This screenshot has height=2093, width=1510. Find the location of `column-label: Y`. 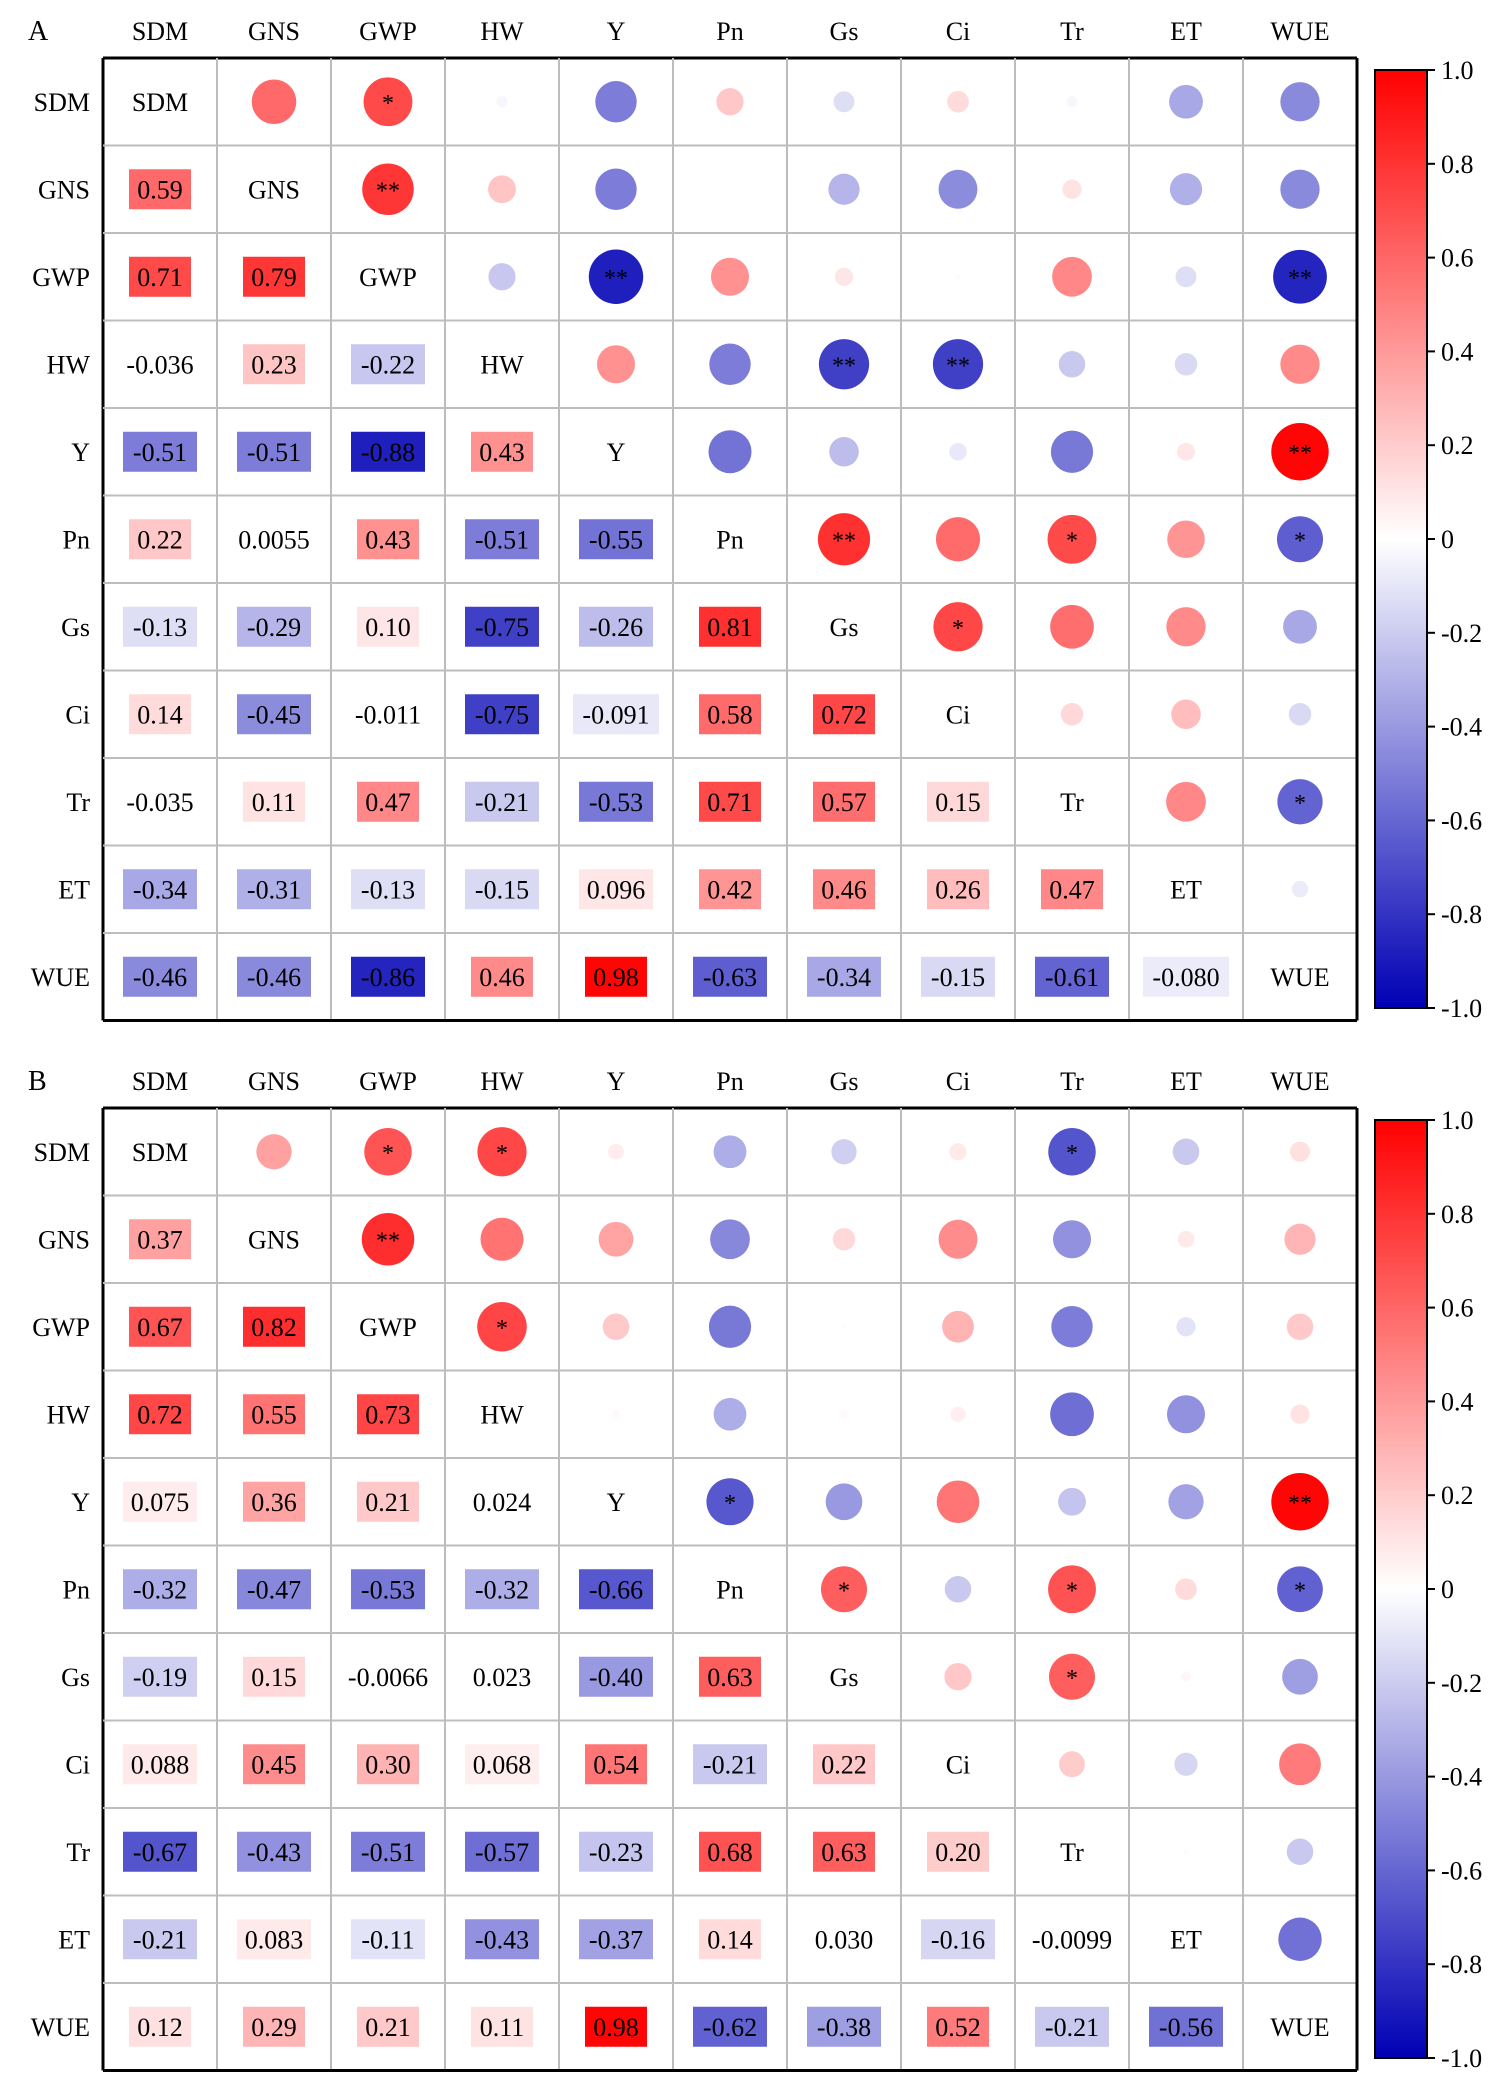

column-label: Y is located at coordinates (616, 31).